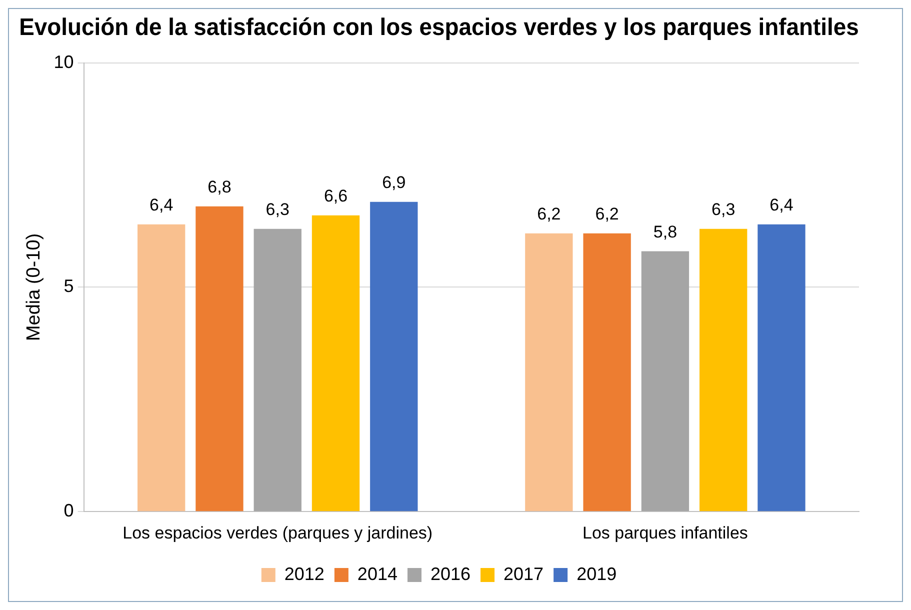  I want to click on legend-label: 2016, so click(450, 574).